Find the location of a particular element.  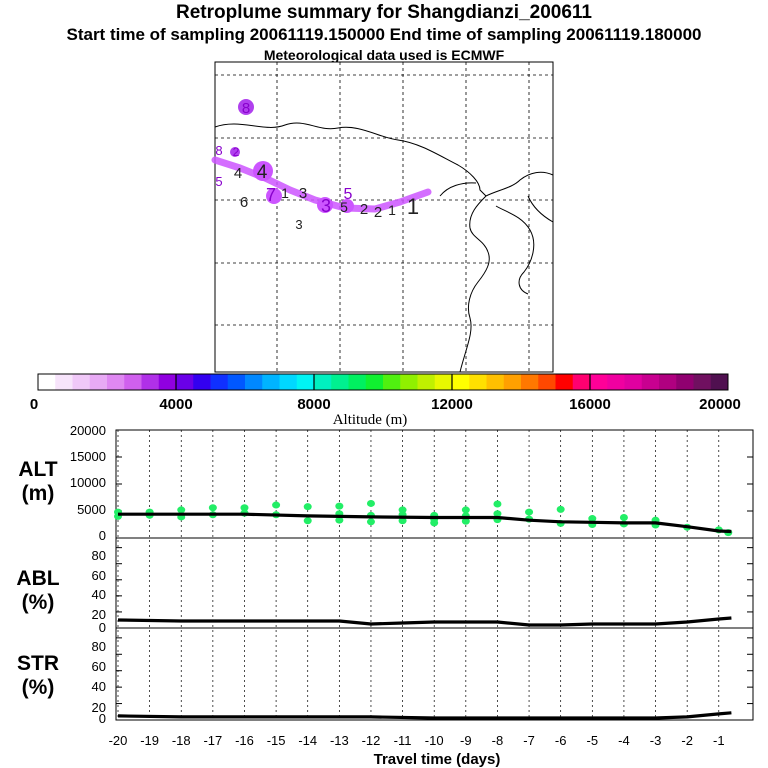

abl-tick-80: 80 is located at coordinates (99, 555).